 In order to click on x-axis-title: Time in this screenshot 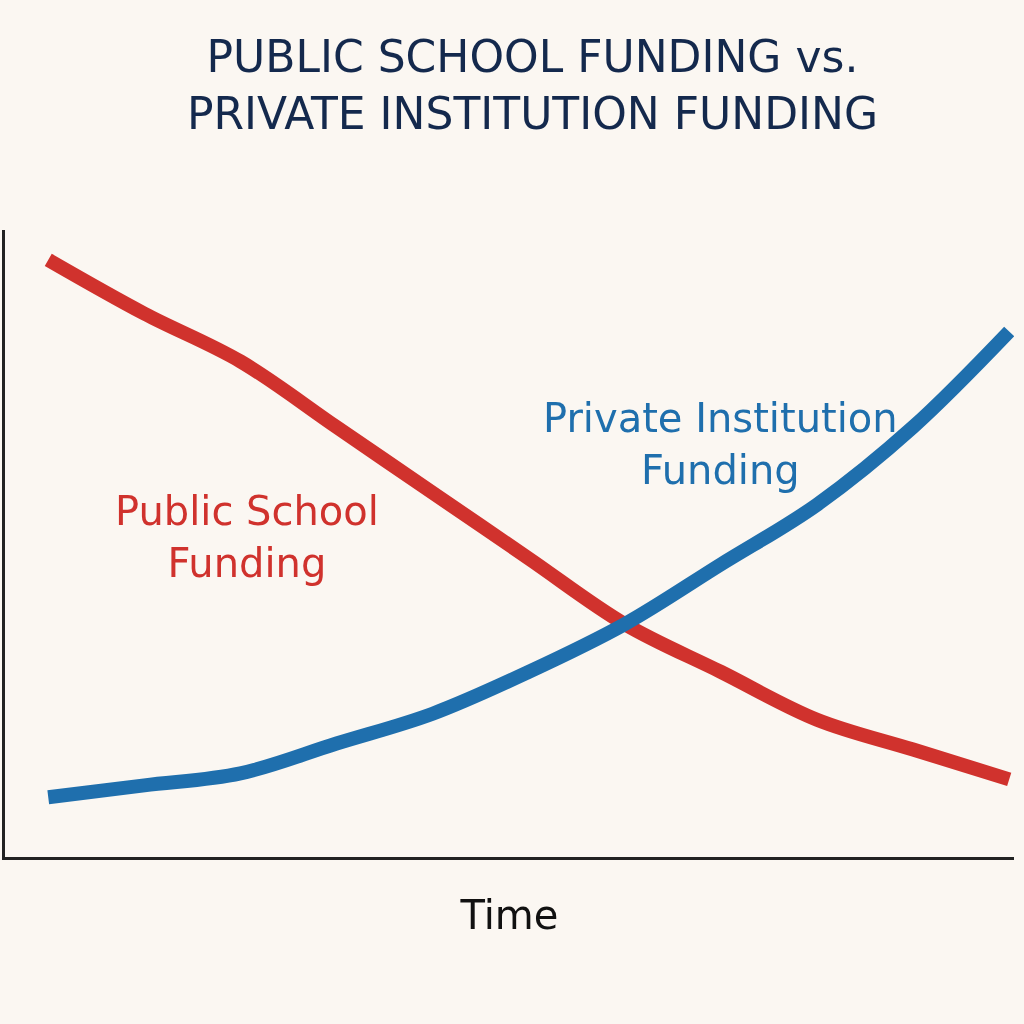, I will do `click(509, 914)`.